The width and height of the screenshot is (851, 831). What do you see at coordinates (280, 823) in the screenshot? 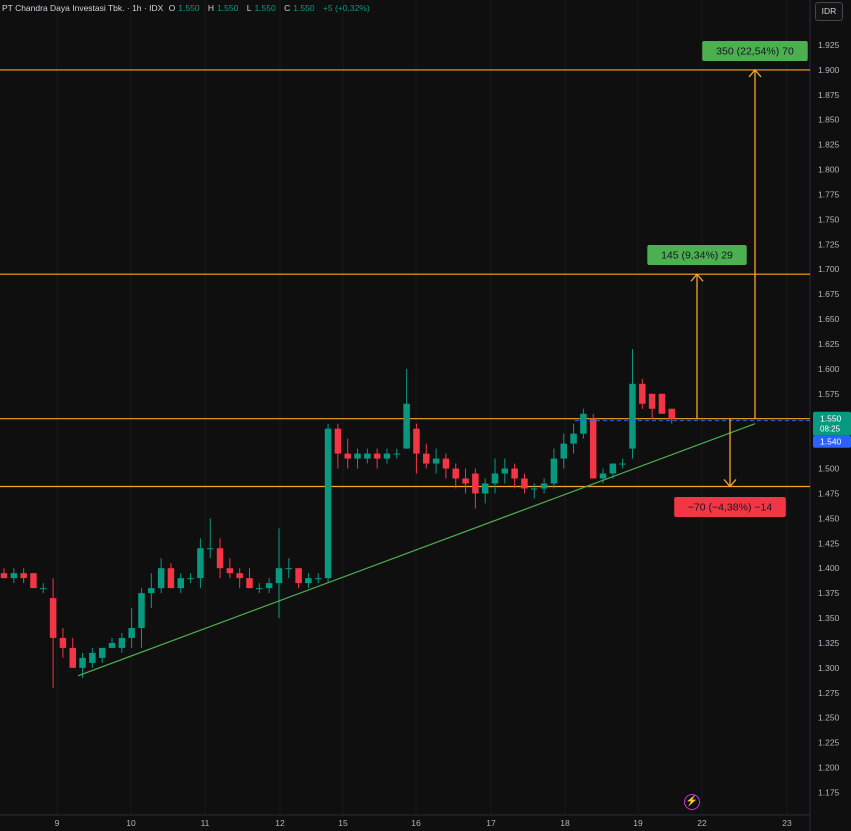
I see `x-tick-label: 12` at bounding box center [280, 823].